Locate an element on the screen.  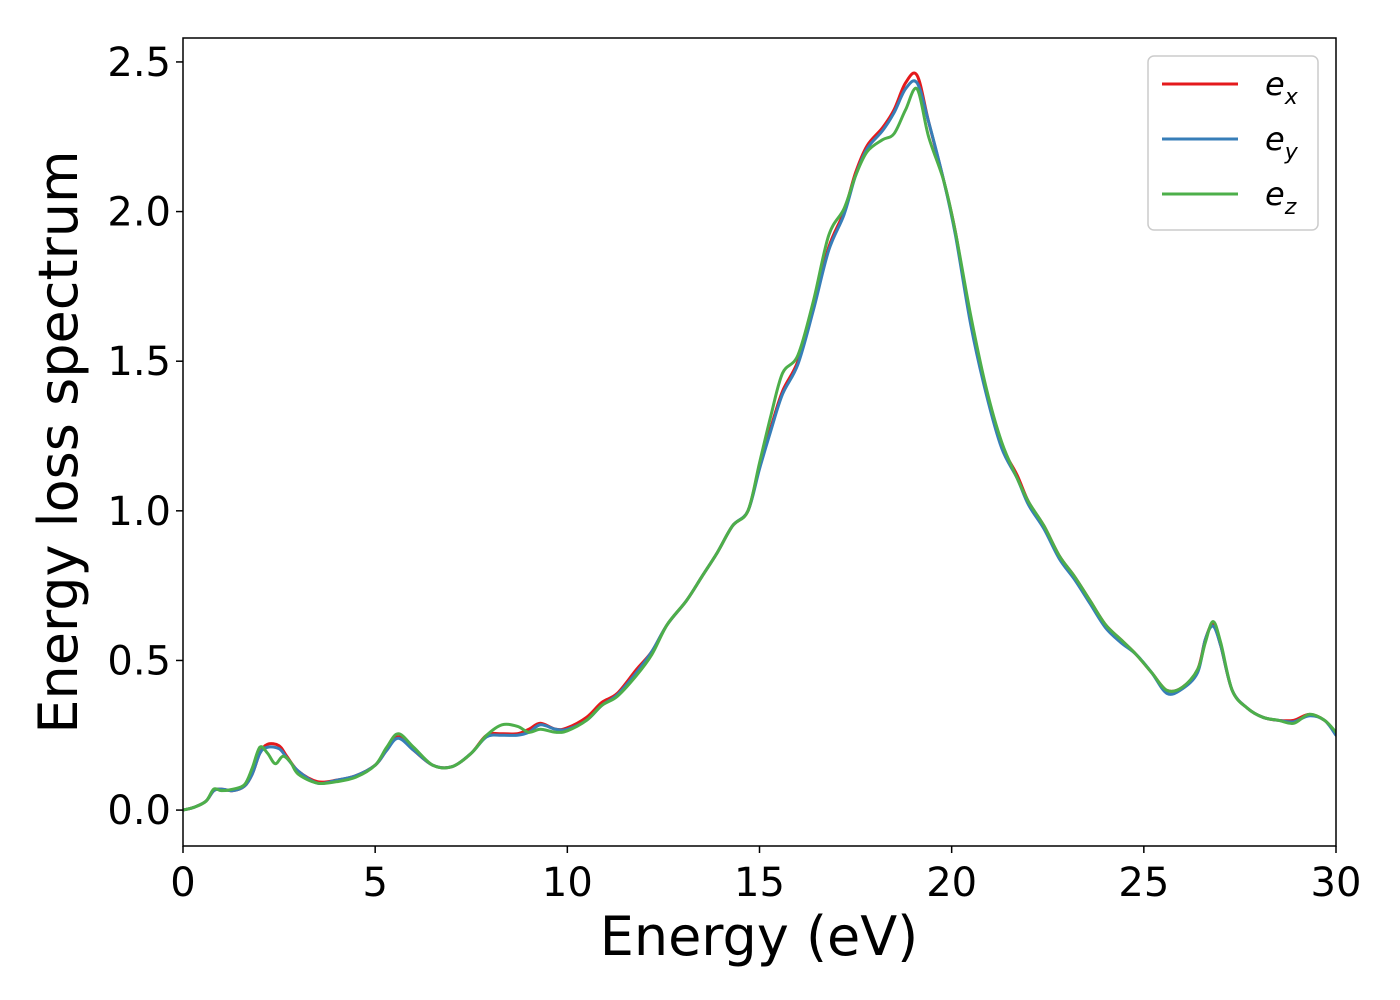
y-tick-label: 0.0 is located at coordinates (139, 811).